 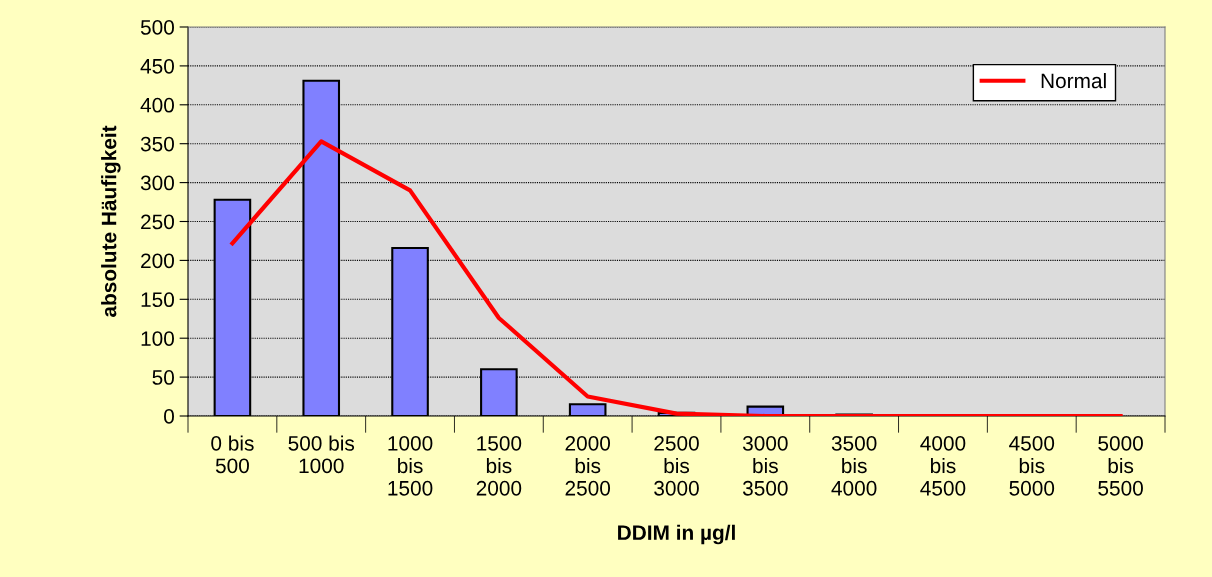 What do you see at coordinates (157, 105) in the screenshot?
I see `y-tick-label: 400` at bounding box center [157, 105].